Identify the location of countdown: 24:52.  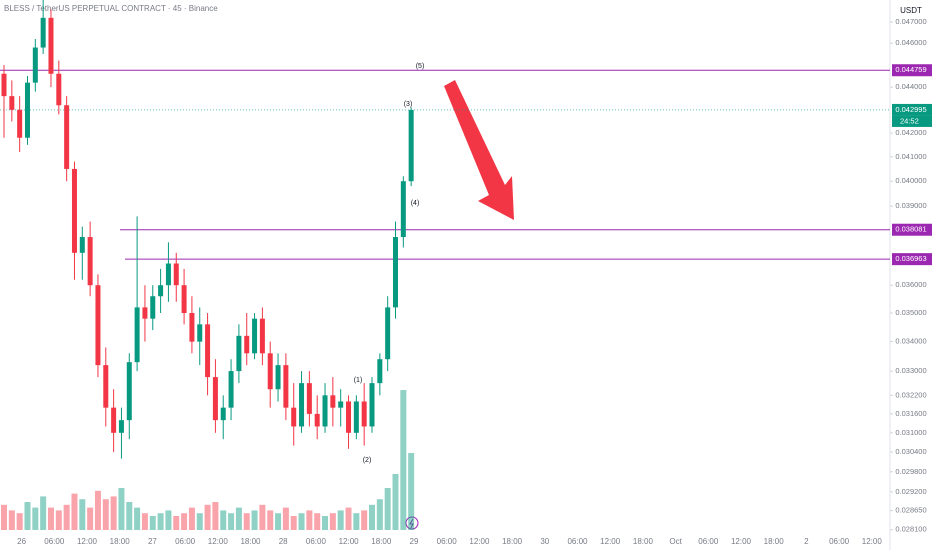
(909, 120).